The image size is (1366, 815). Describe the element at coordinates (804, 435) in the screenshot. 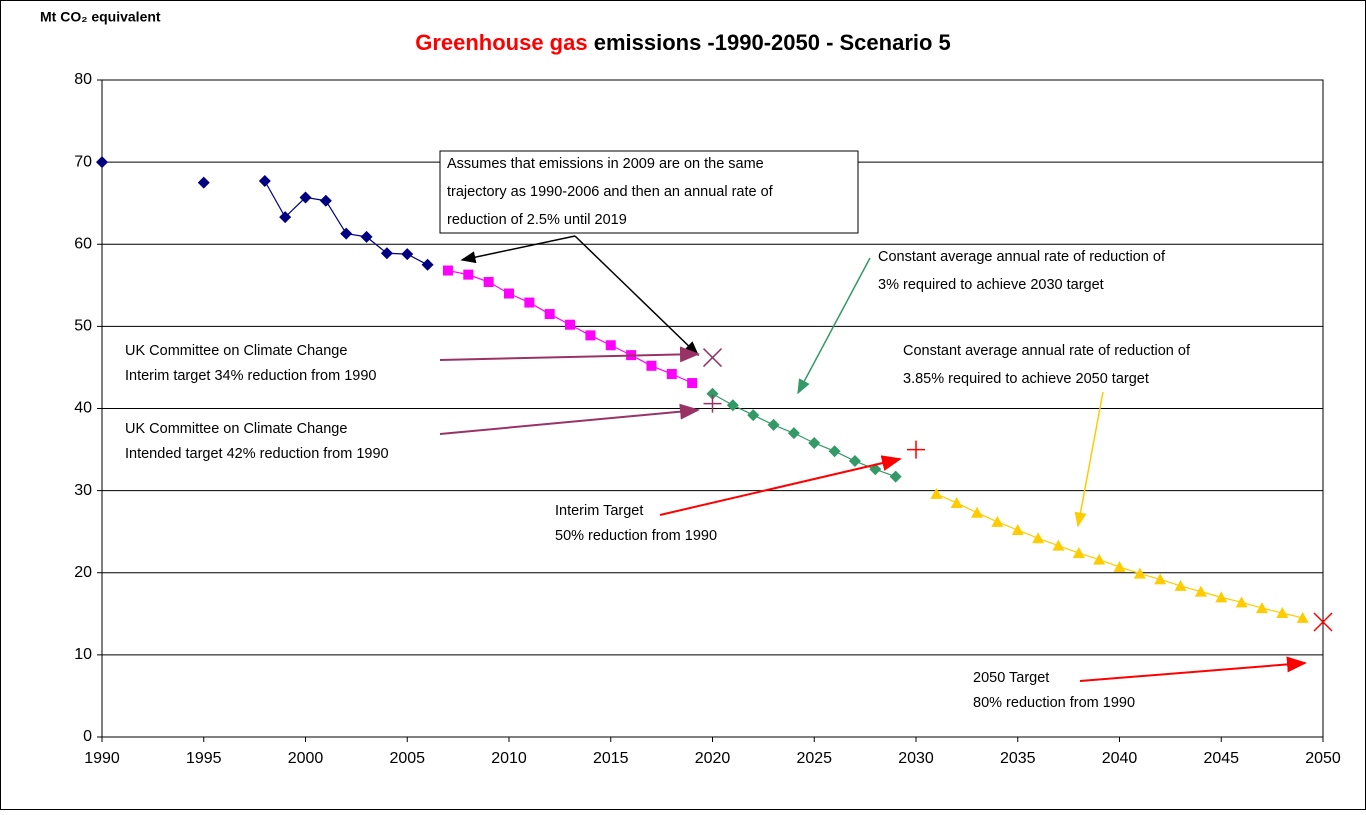

I see `series-line` at that location.